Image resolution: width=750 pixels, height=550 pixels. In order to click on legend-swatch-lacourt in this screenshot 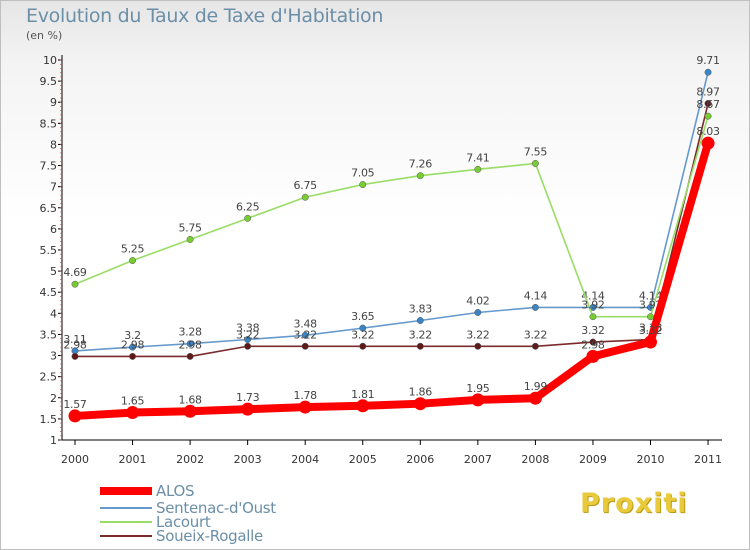, I will do `click(126, 522)`.